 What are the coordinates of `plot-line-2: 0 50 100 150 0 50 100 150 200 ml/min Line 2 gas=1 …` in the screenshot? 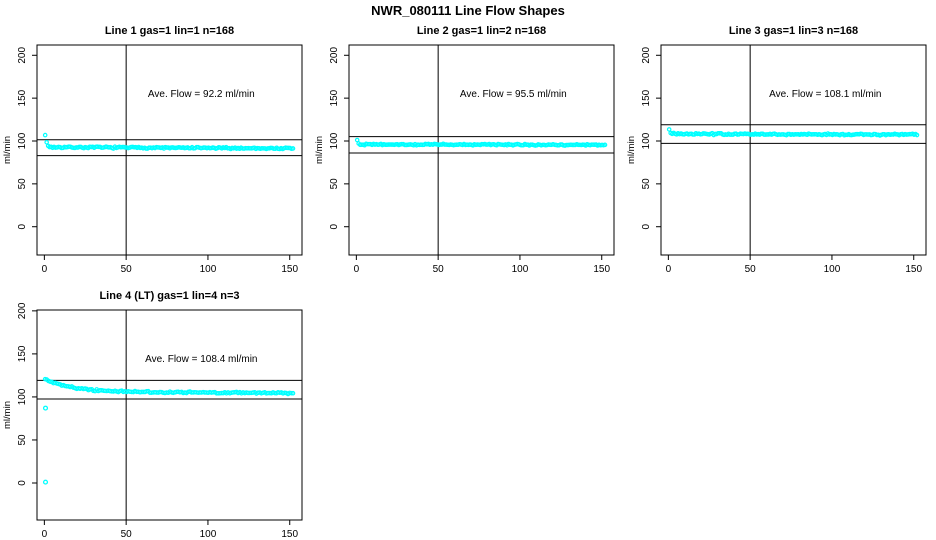 It's located at (464, 150).